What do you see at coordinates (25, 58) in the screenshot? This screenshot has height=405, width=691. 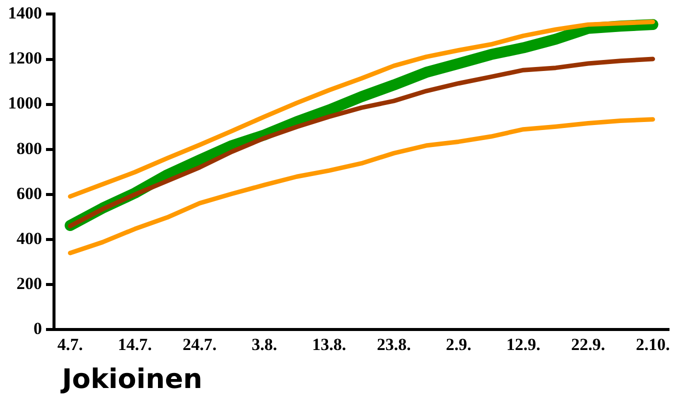 I see `y-tick-label: 1200` at bounding box center [25, 58].